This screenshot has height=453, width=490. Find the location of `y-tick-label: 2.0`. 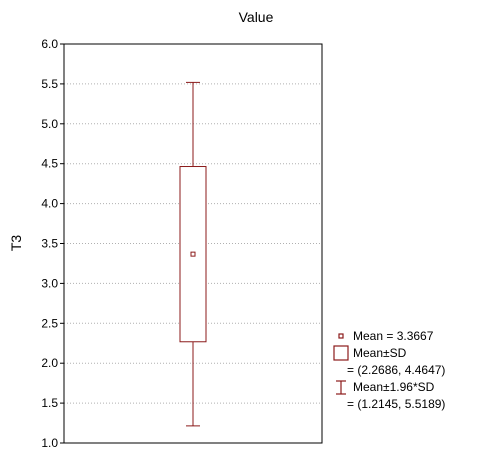

y-tick-label: 2.0 is located at coordinates (49, 363).